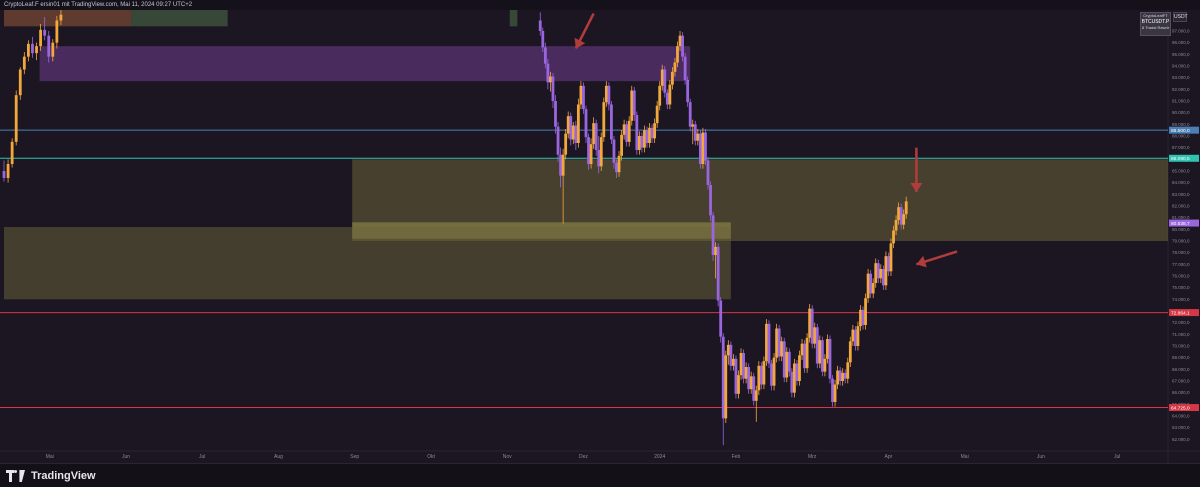 The width and height of the screenshot is (1200, 487). I want to click on y-tick-label-21: 76.000,0, so click(1181, 276).